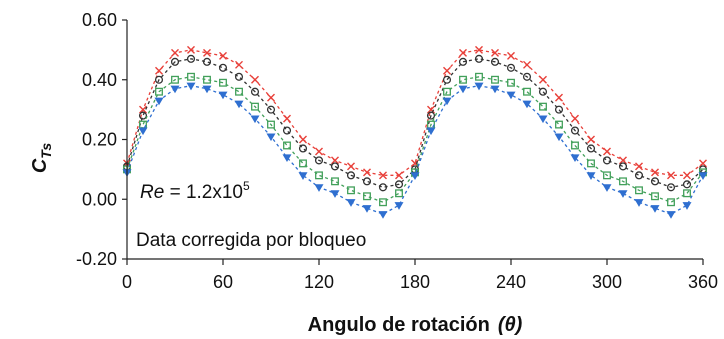 The image size is (724, 339). I want to click on reynolds-annotation: Re = 1.2x105, so click(195, 191).